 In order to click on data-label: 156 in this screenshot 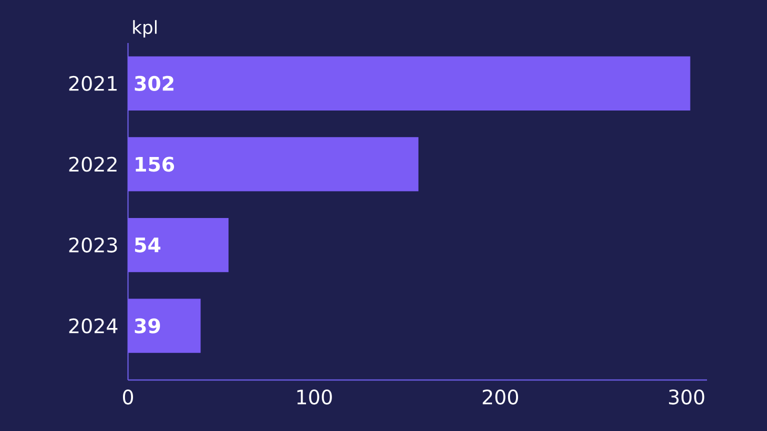, I will do `click(155, 164)`.